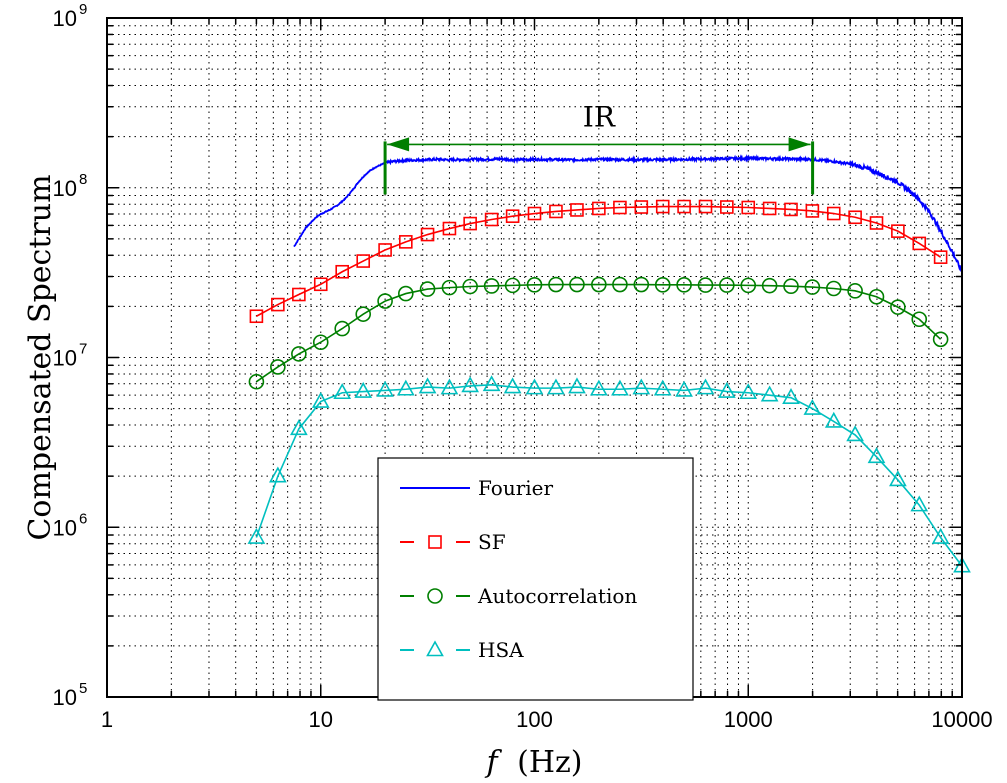 The height and width of the screenshot is (783, 1007). I want to click on x-axis-unit: (Hz), so click(549, 762).